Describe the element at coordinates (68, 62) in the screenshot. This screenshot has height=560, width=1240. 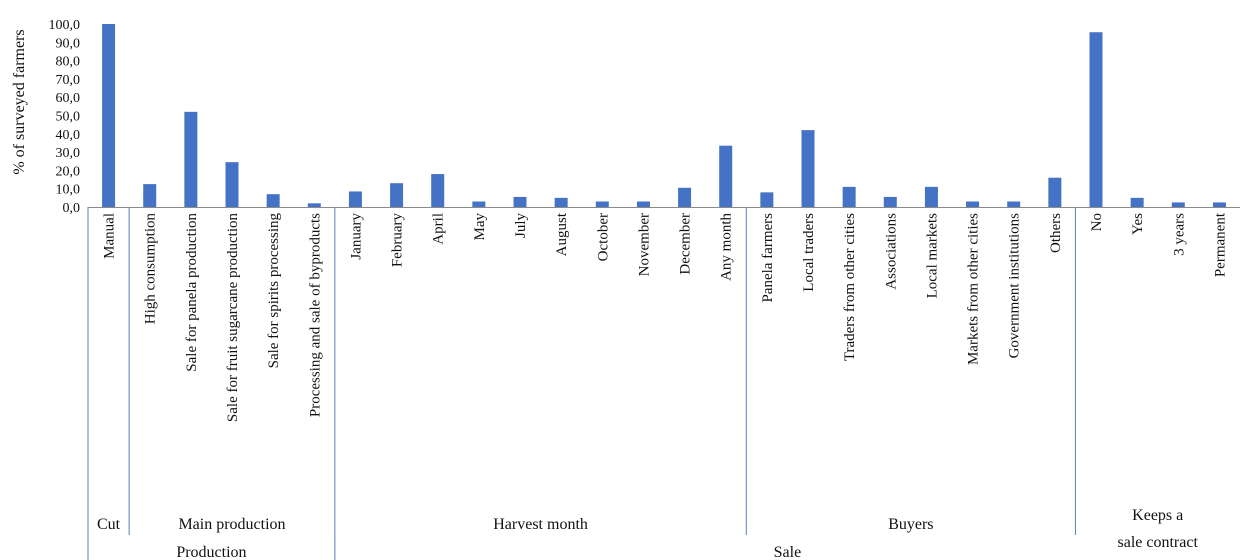
I see `y-tick-label: 80,0` at that location.